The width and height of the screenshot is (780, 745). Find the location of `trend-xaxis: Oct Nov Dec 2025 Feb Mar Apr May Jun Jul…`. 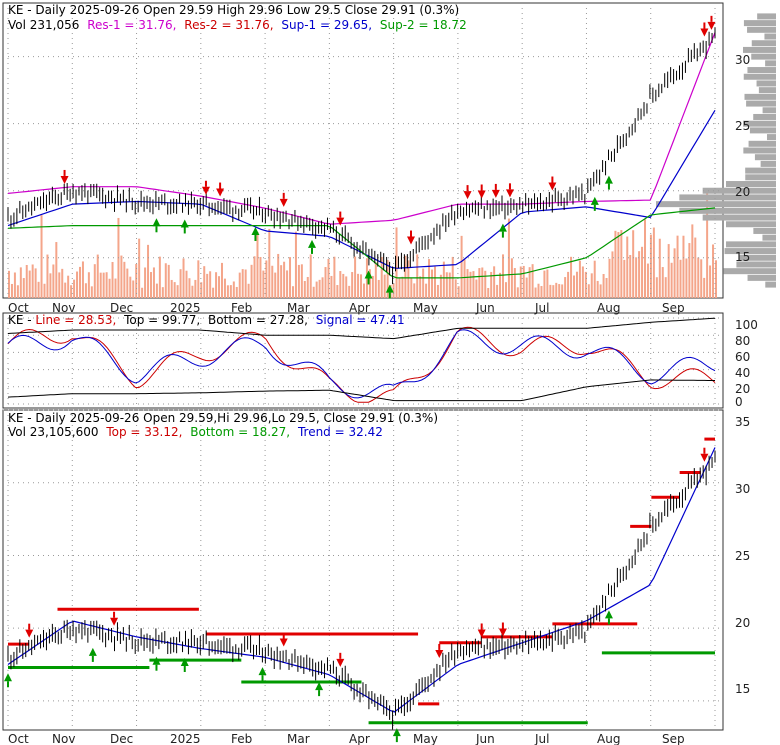

trend-xaxis: Oct Nov Dec 2025 Feb Mar Apr May Jun Jul… is located at coordinates (346, 738).